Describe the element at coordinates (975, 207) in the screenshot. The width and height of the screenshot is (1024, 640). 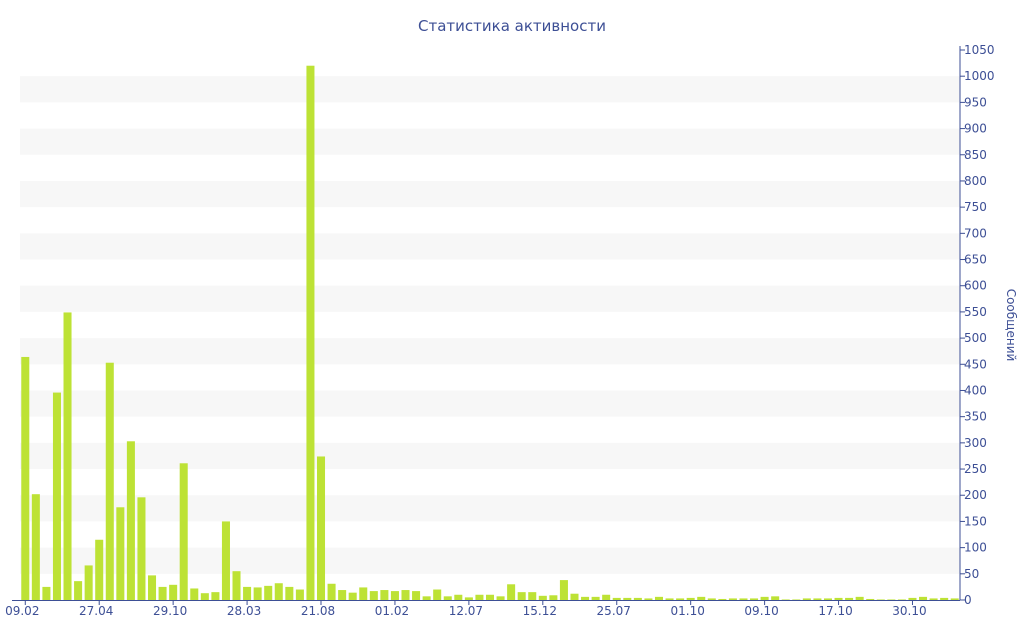
I see `y-tick-label: 750` at that location.